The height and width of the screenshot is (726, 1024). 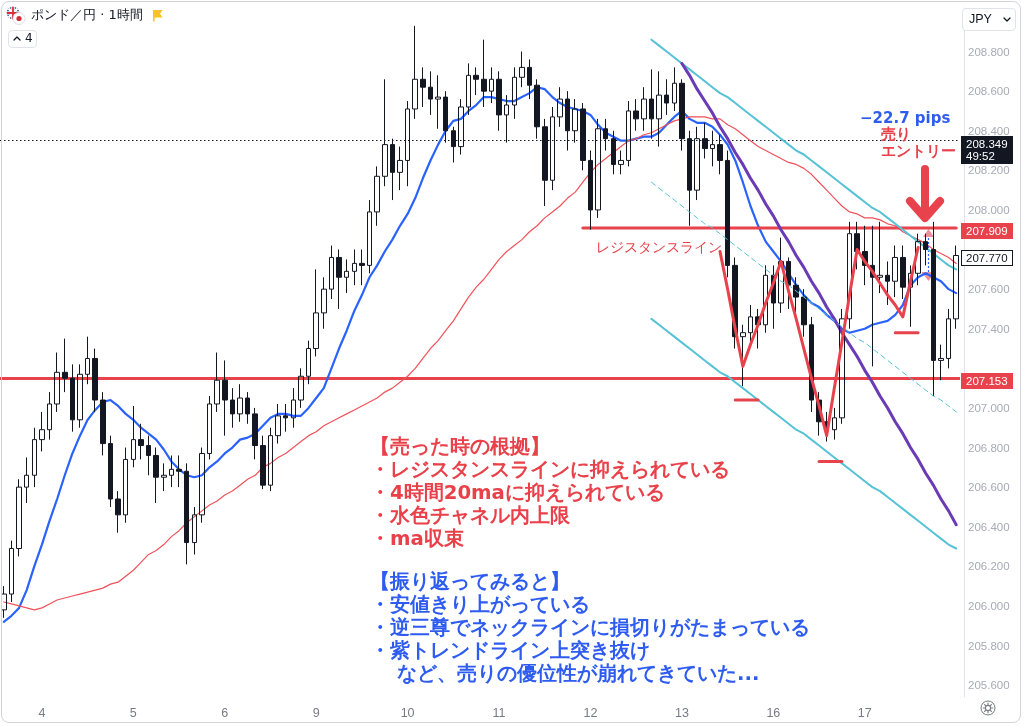 What do you see at coordinates (590, 627) in the screenshot?
I see `annotation: ・逆三尊でネックラインに損切りがたまっている` at bounding box center [590, 627].